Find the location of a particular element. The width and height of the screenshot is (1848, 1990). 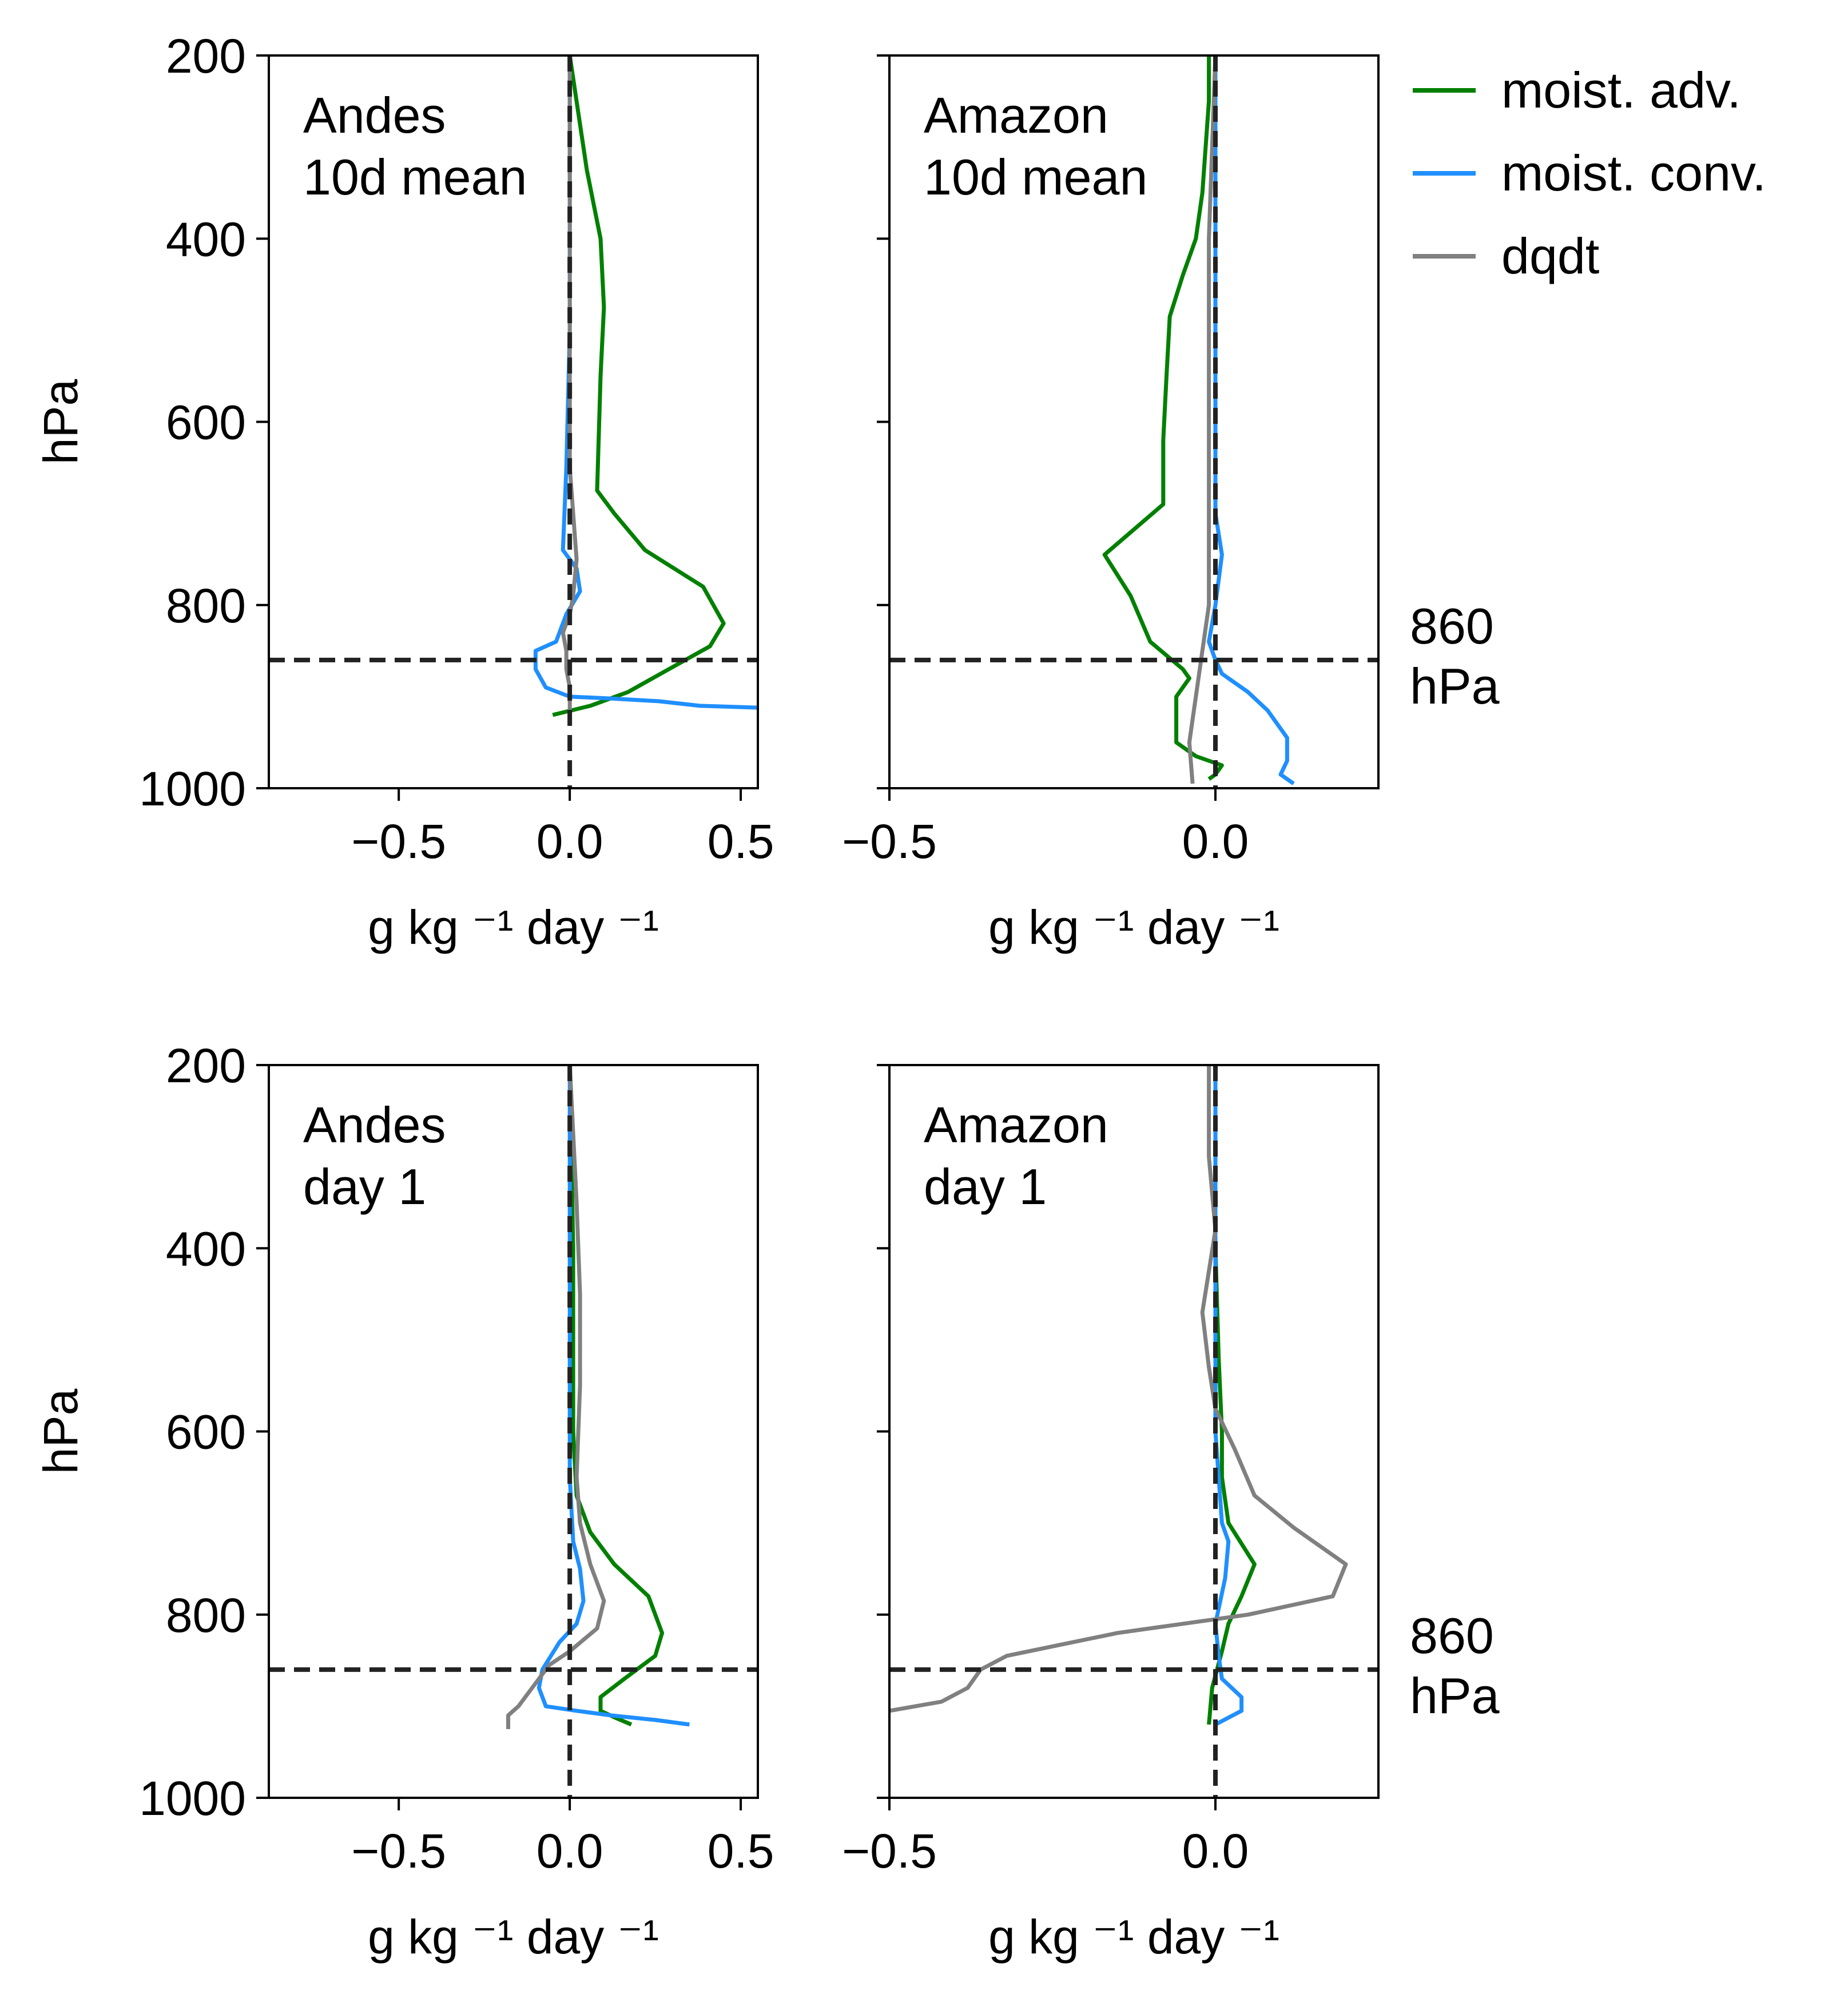

ref-label-top-unit: hPa is located at coordinates (1455, 686).